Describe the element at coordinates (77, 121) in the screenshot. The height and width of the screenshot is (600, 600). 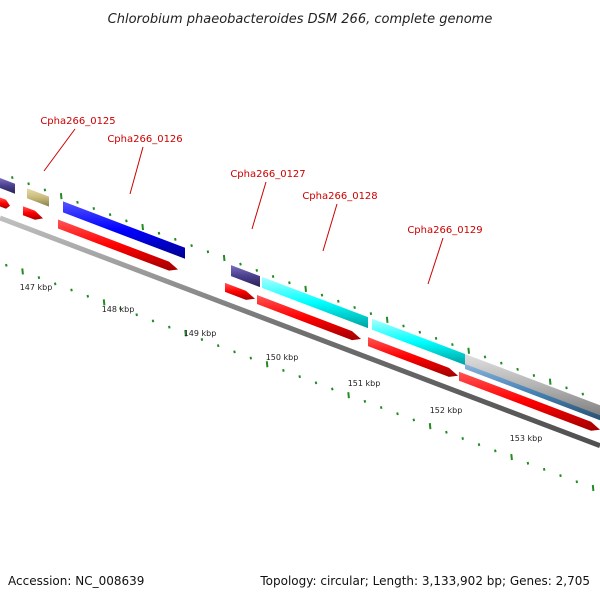
I see `gene-label: Cpha266_0125` at that location.